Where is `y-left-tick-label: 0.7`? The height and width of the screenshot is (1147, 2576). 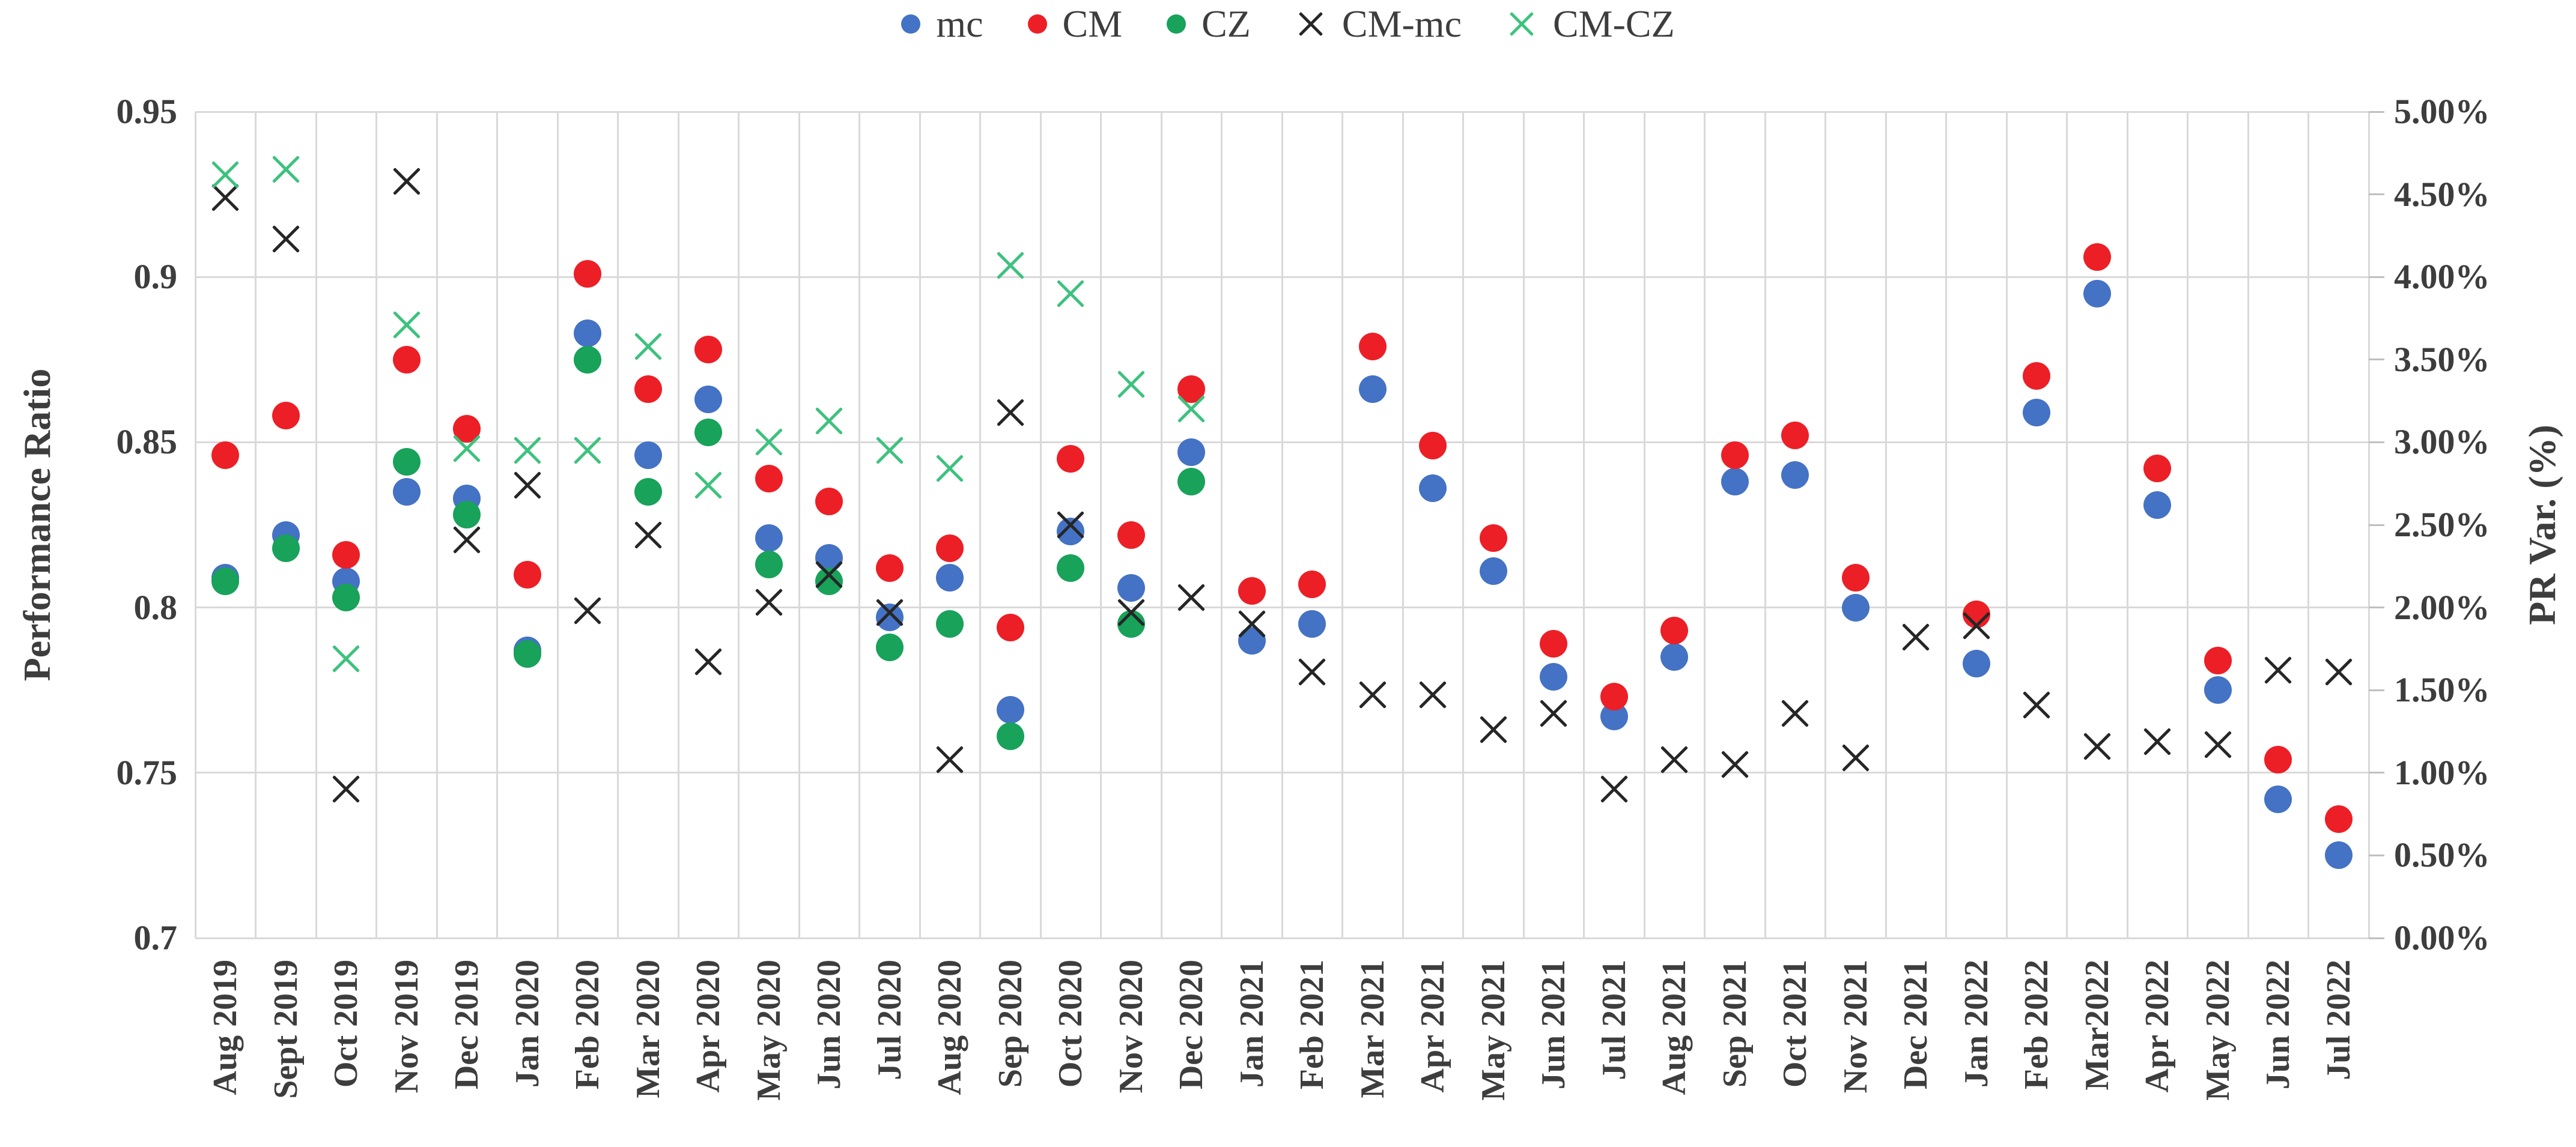 y-left-tick-label: 0.7 is located at coordinates (155, 937).